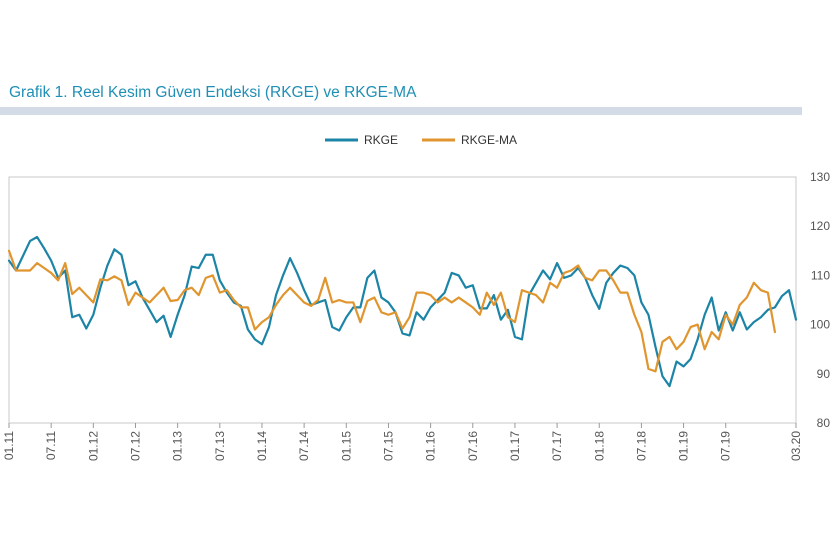  Describe the element at coordinates (421, 140) in the screenshot. I see `legend: RKGE RKGE-MA` at that location.